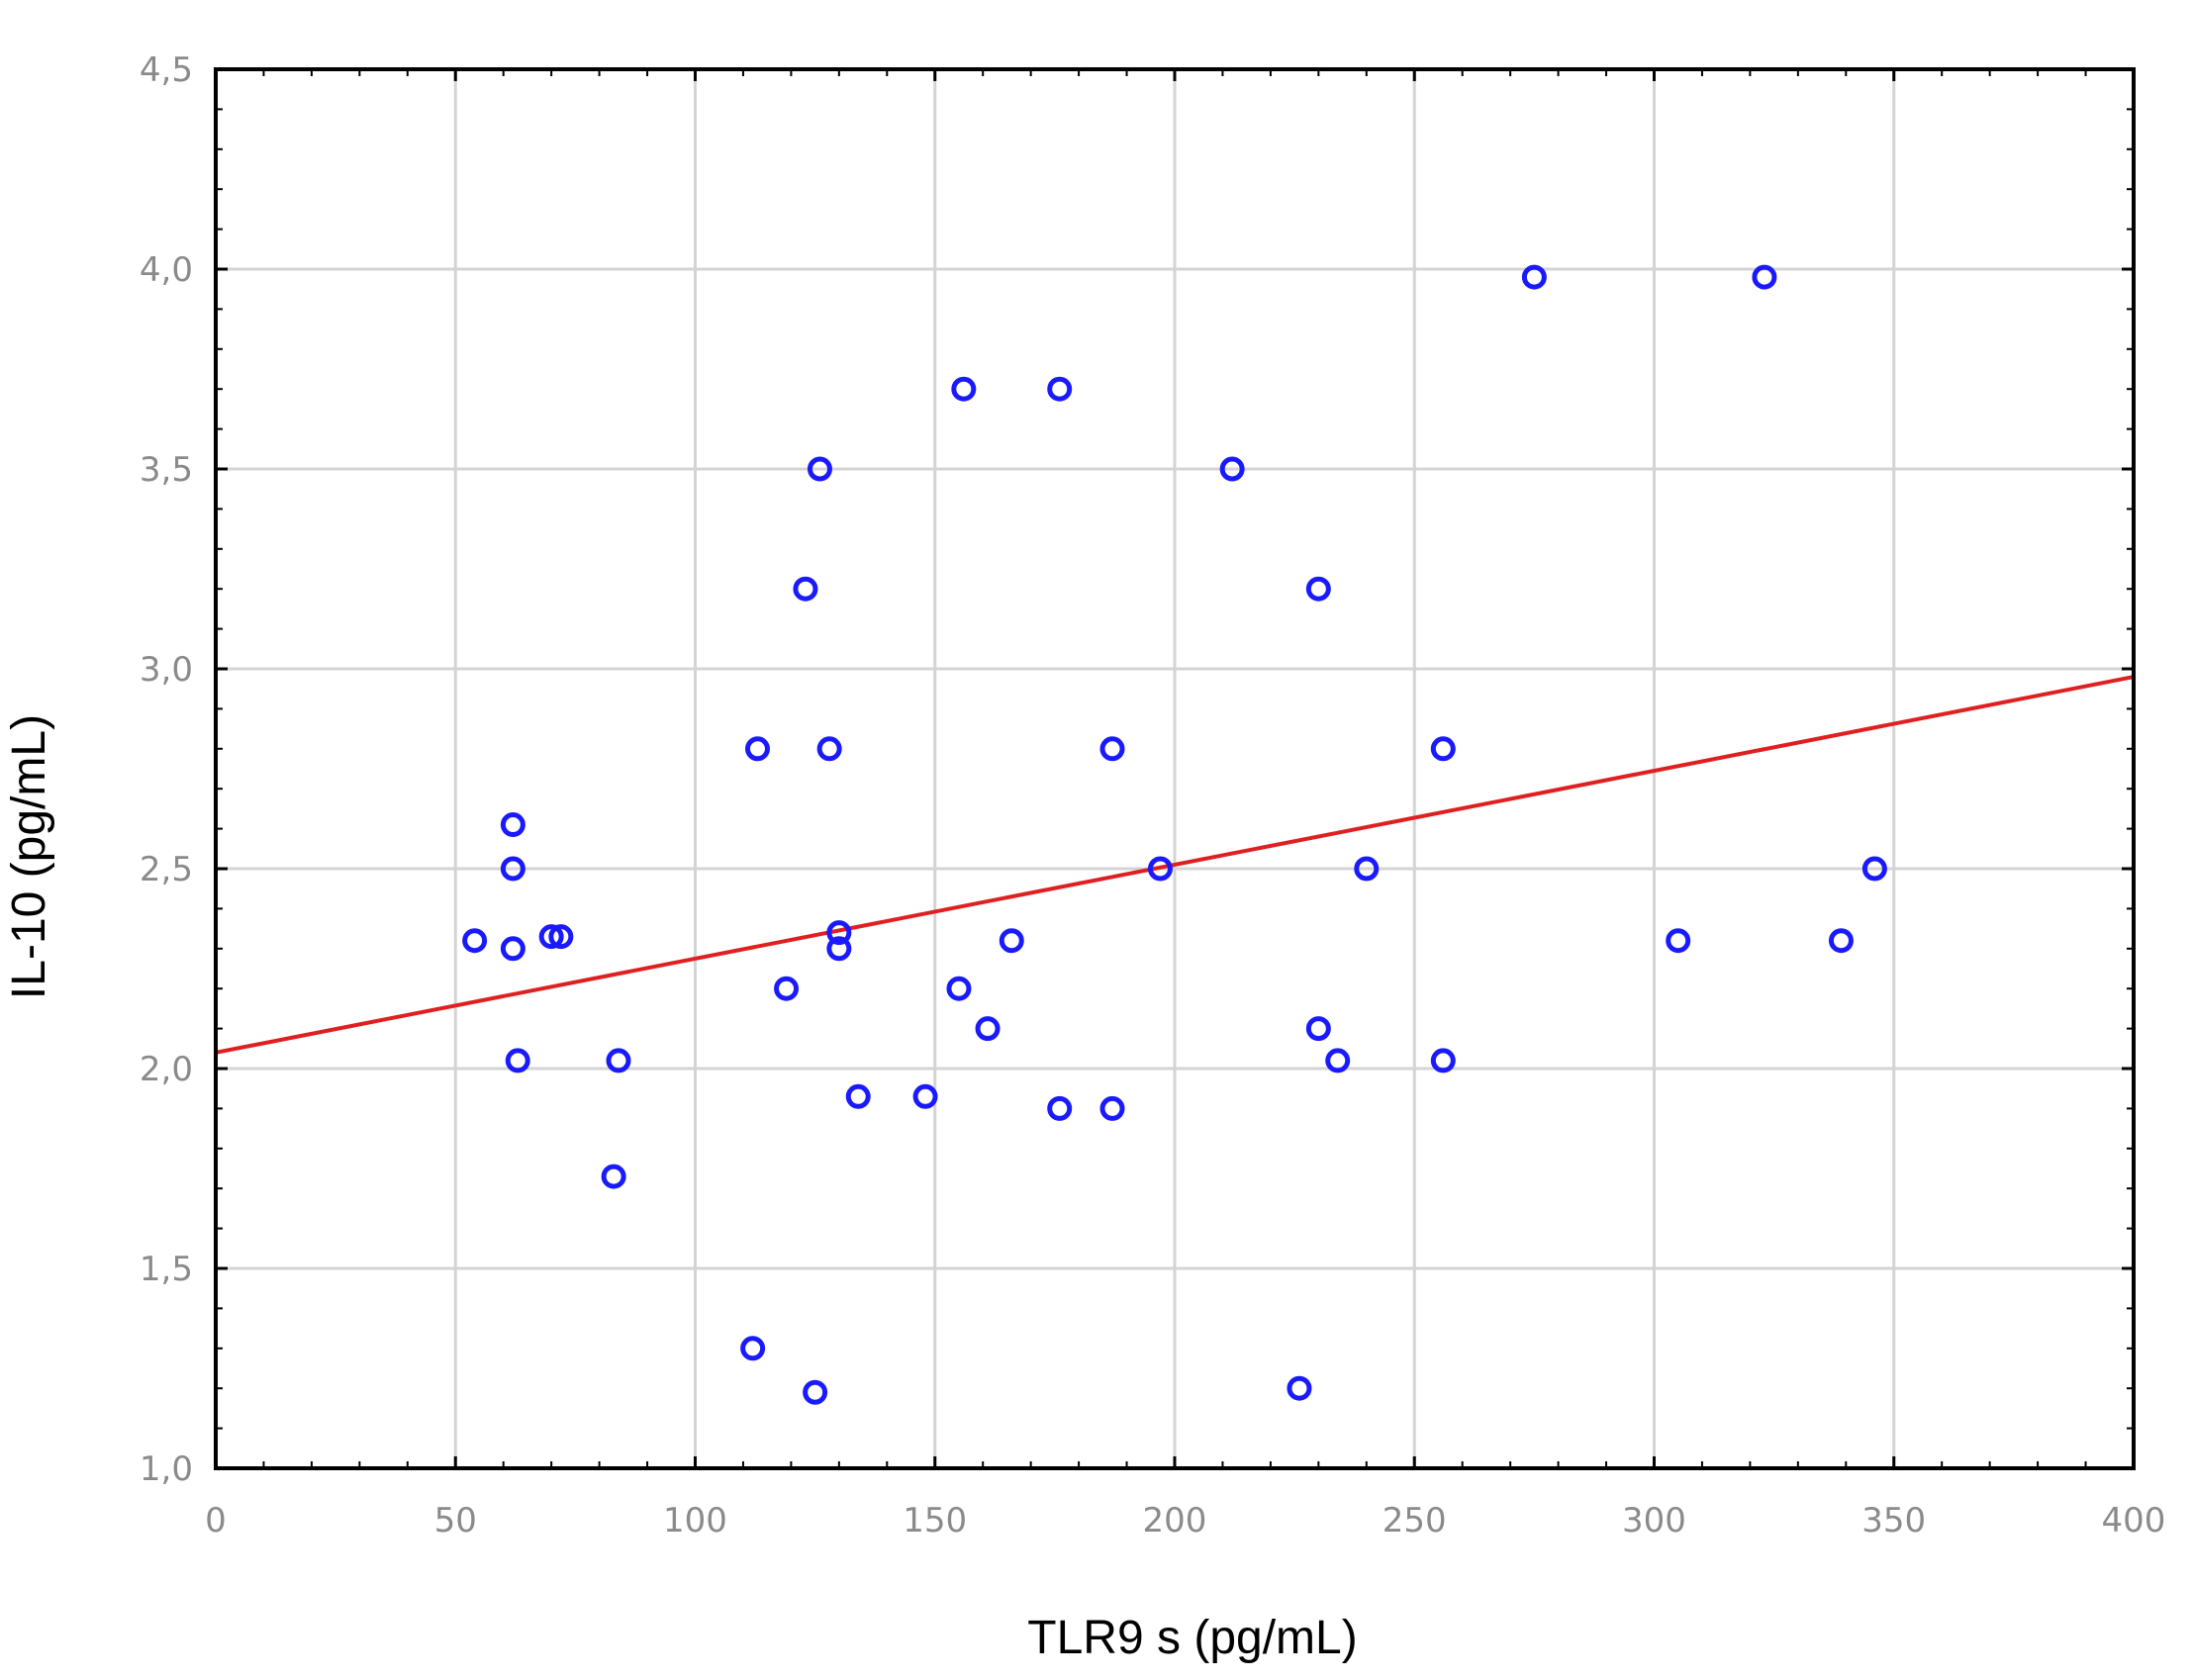 This screenshot has width=2193, height=1680. What do you see at coordinates (167, 1269) in the screenshot?
I see `y-tick-label: 1,5` at bounding box center [167, 1269].